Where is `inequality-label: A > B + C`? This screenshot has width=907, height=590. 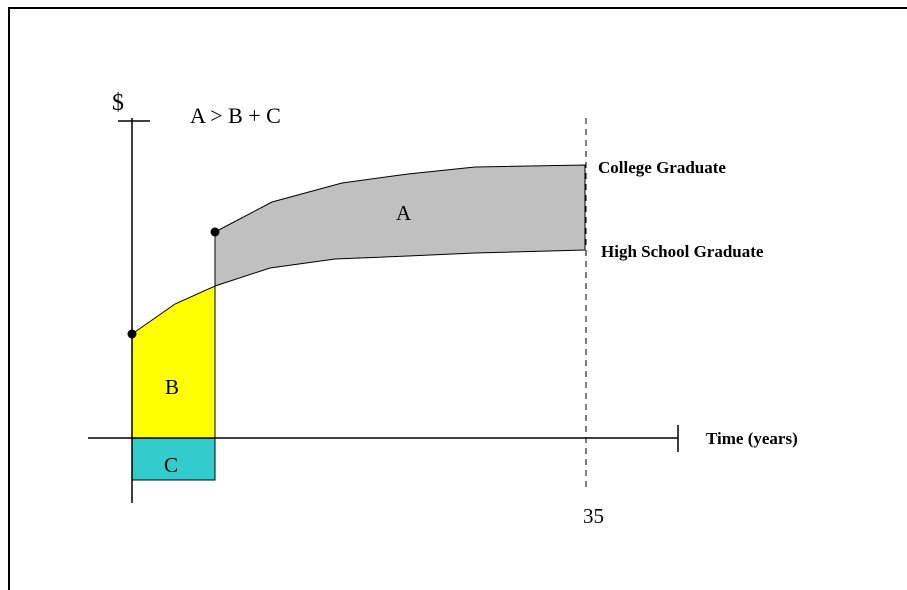 inequality-label: A > B + C is located at coordinates (235, 115).